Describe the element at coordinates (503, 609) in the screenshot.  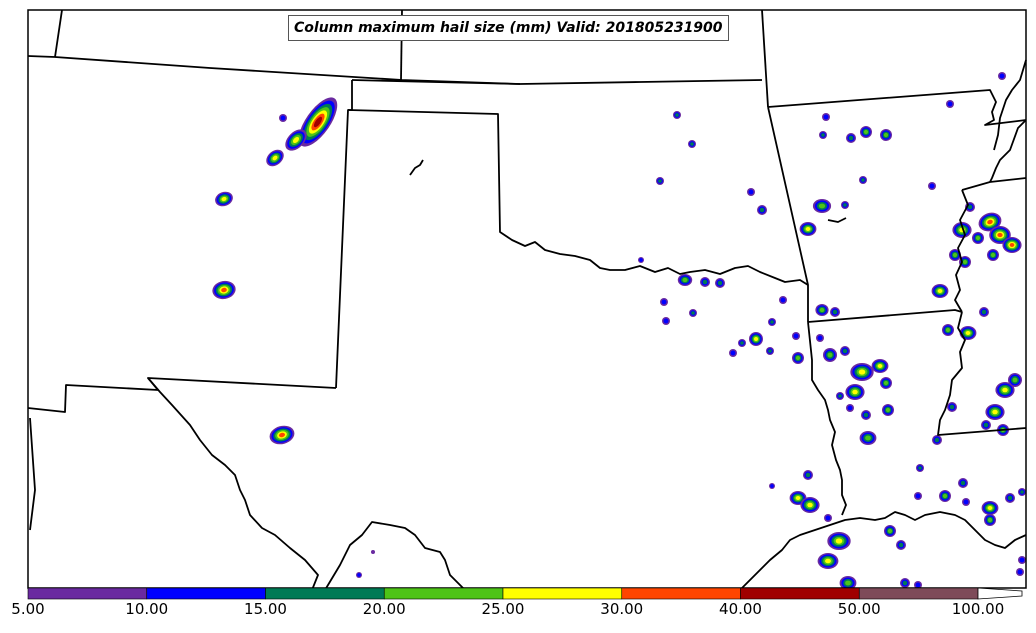
I see `colorbar-label: 25.00` at that location.